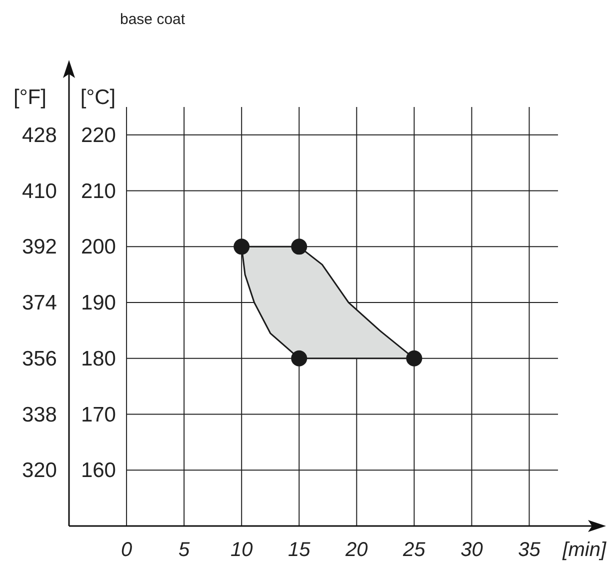  Describe the element at coordinates (30, 97) in the screenshot. I see `y2-axis-title: [°F]` at that location.